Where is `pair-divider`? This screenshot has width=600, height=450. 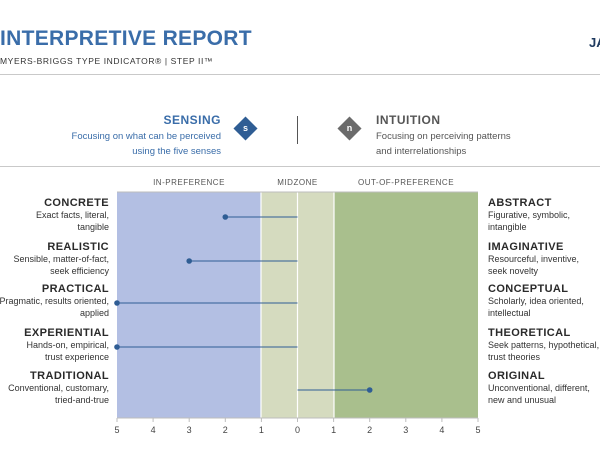
pair-divider is located at coordinates (297, 130).